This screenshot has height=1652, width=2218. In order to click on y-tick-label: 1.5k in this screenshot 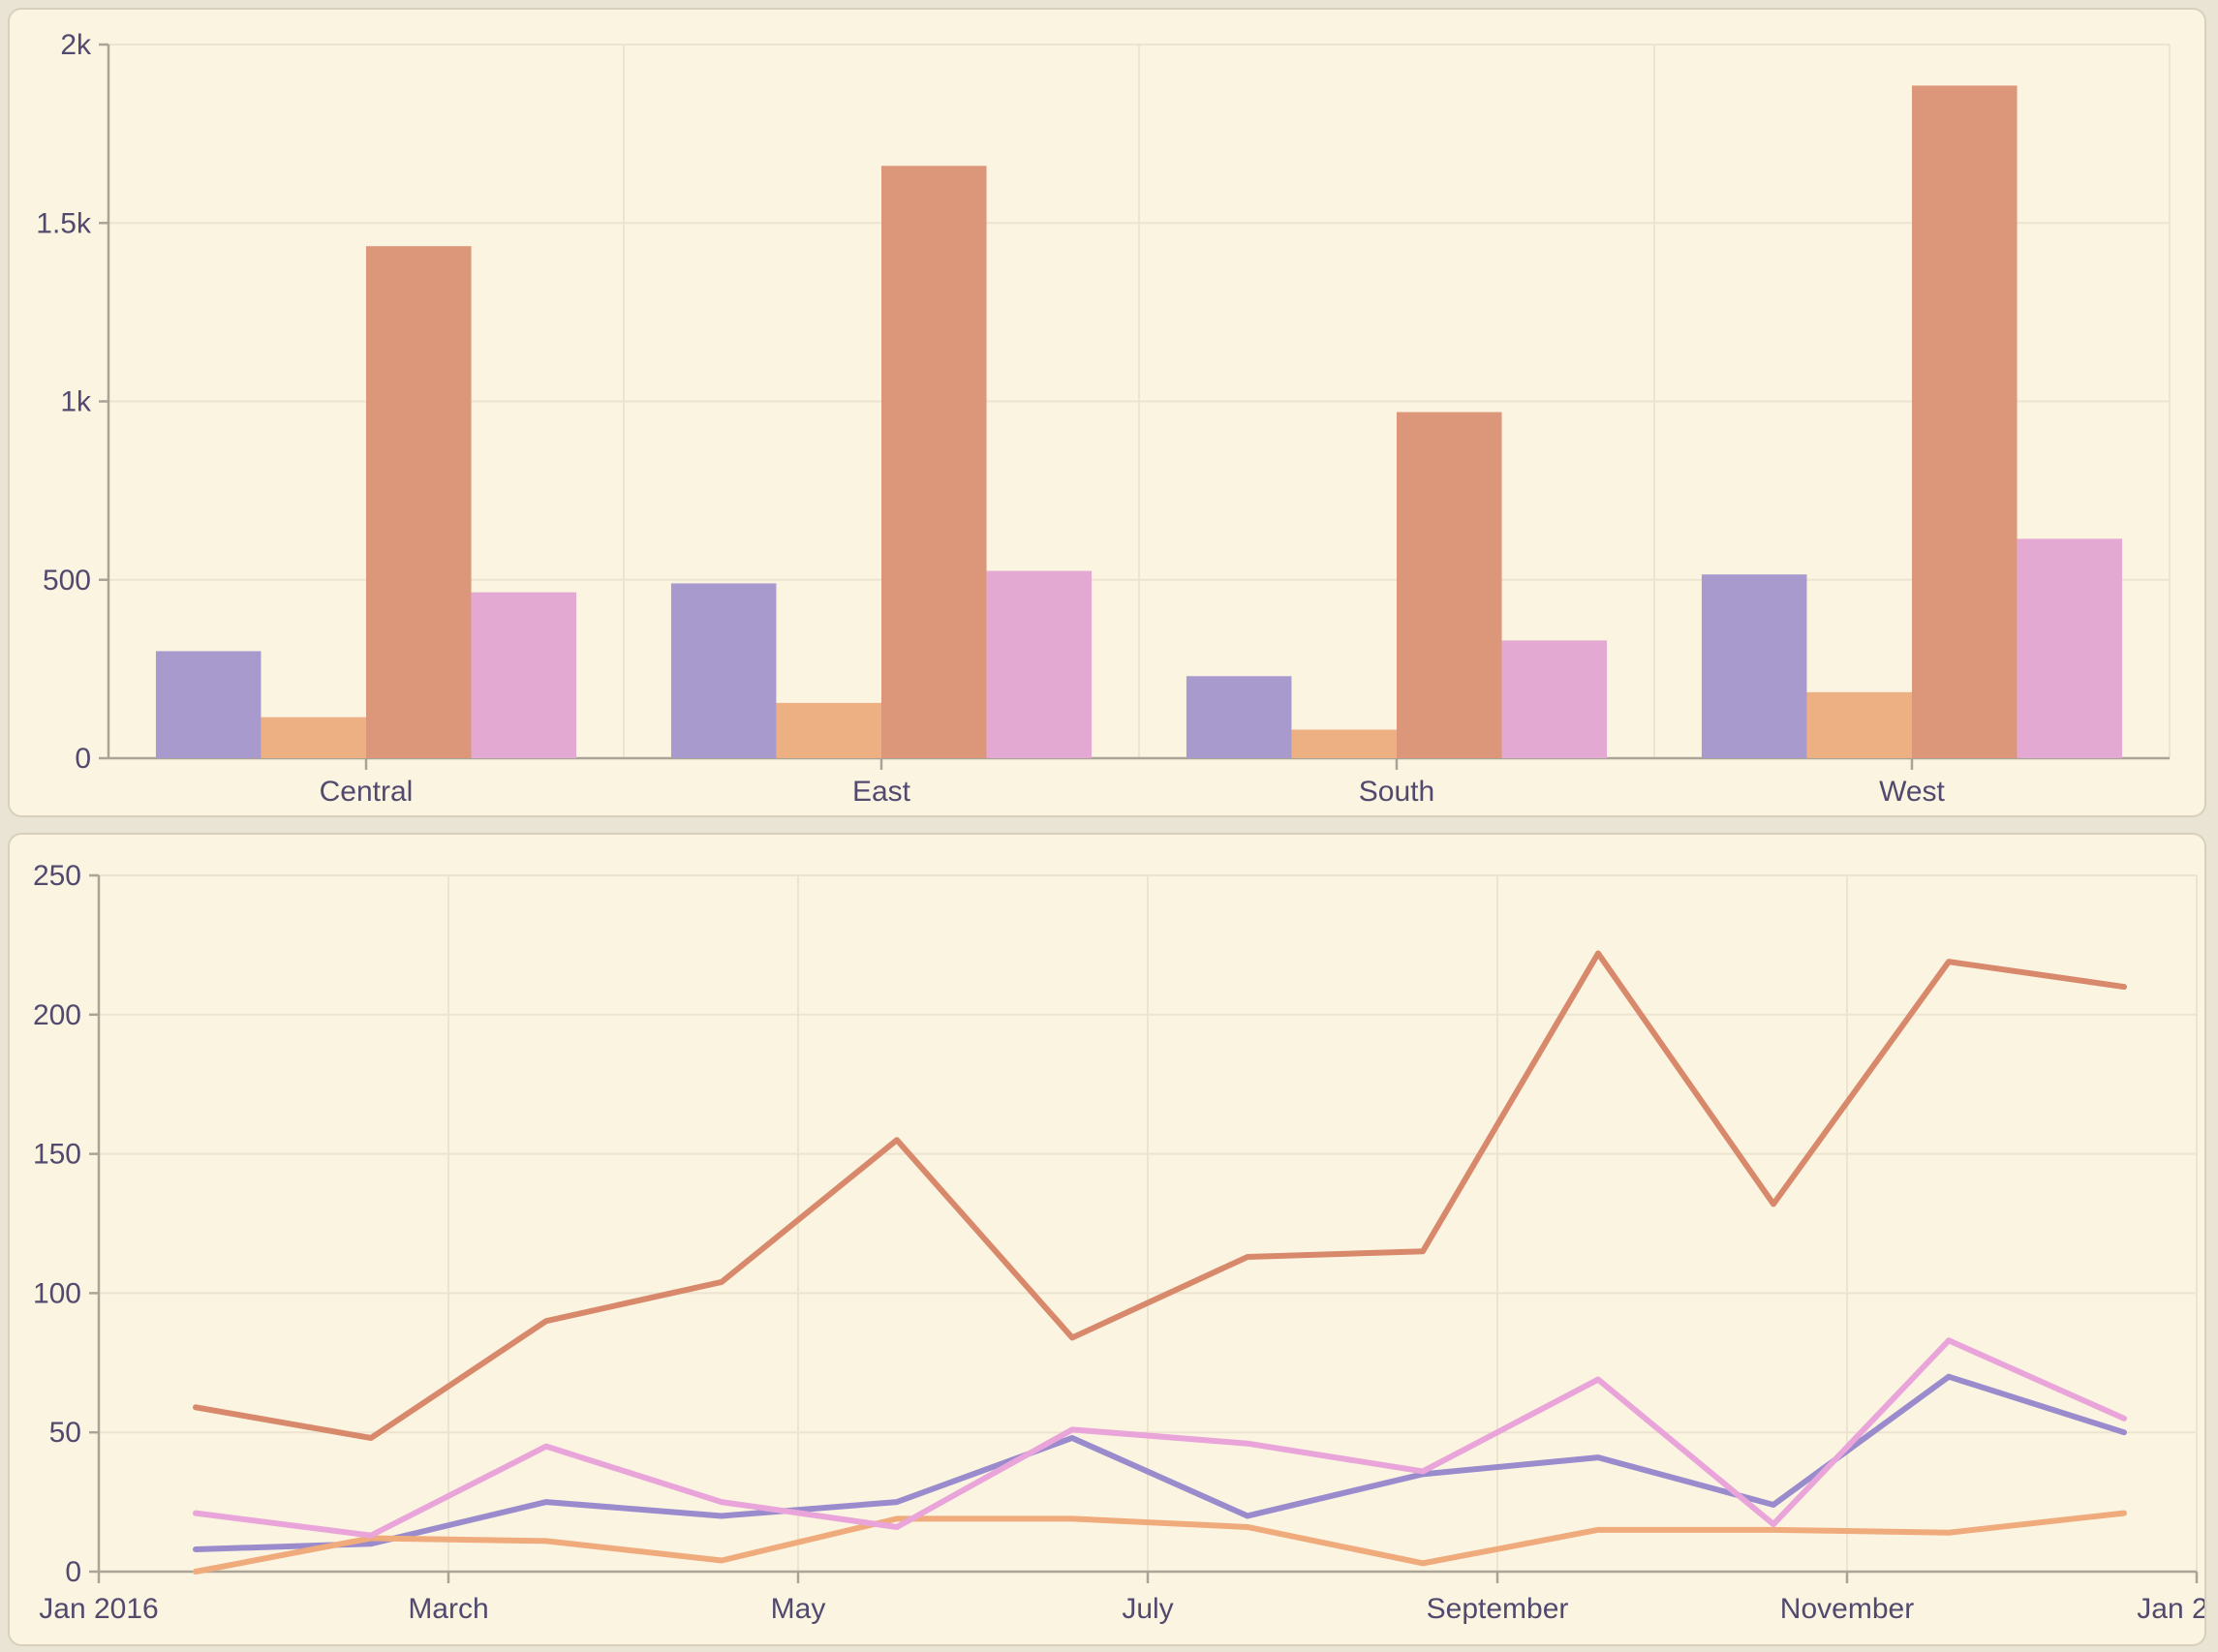, I will do `click(64, 223)`.